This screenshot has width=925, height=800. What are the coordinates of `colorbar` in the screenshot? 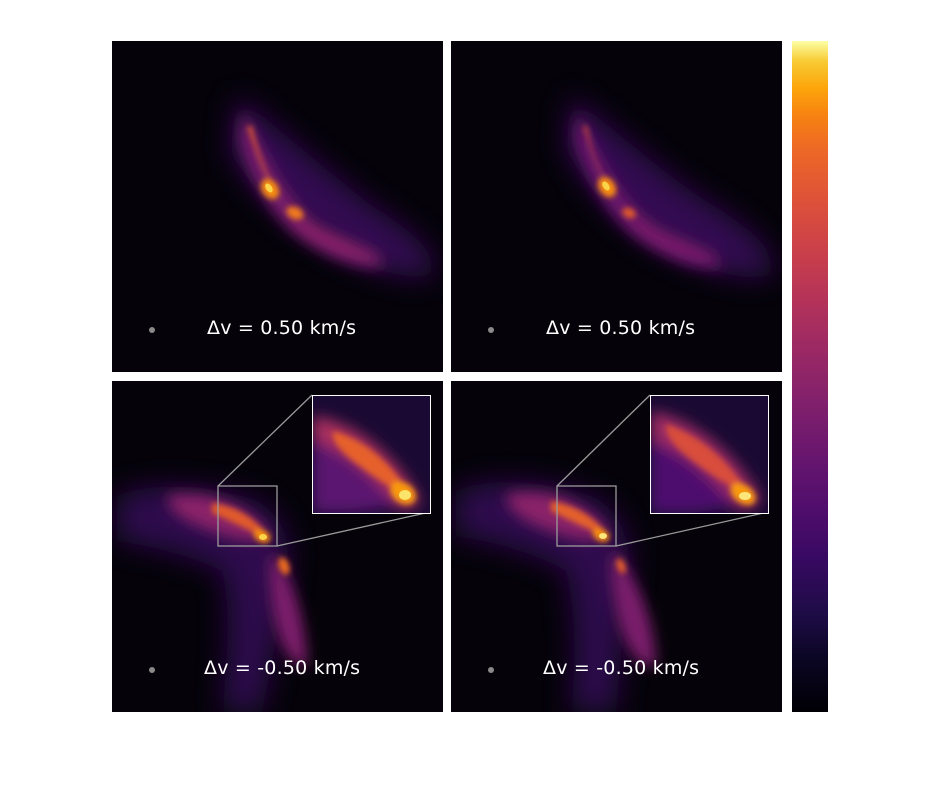 It's located at (810, 376).